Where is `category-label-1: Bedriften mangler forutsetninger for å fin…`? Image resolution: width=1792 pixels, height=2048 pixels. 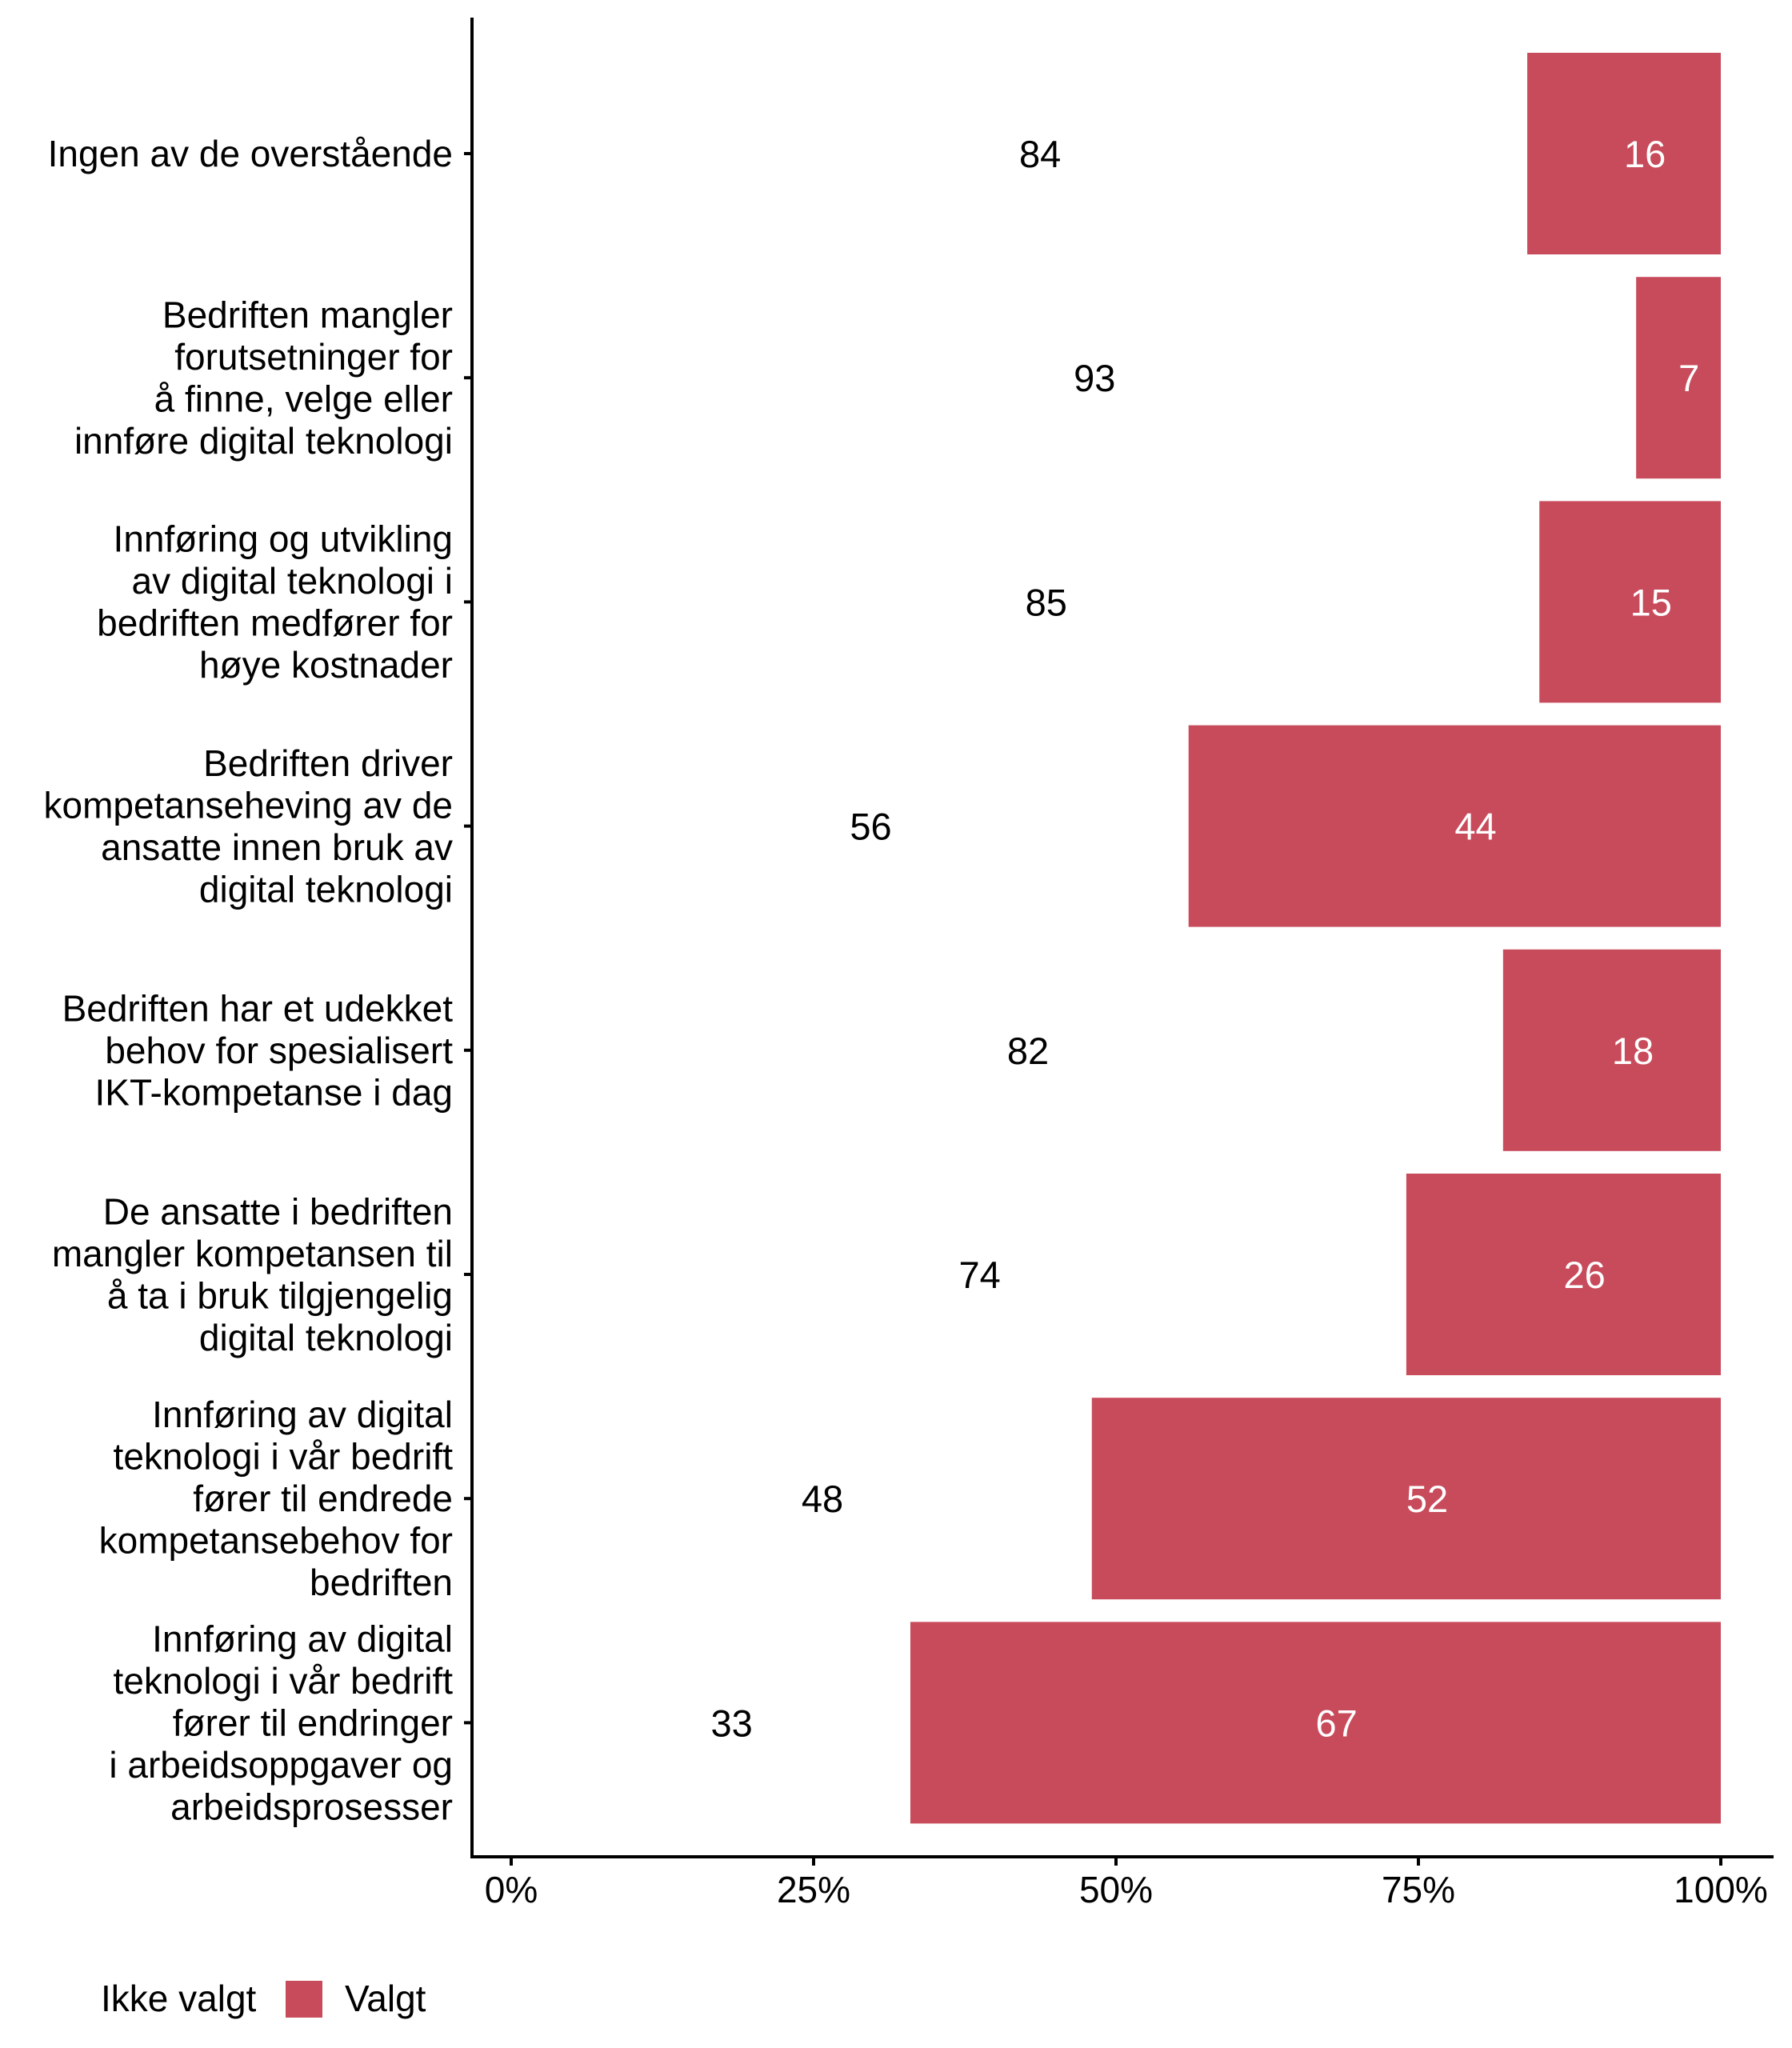
category-label-1: Bedriften mangler forutsetninger for å fin… is located at coordinates (263, 378).